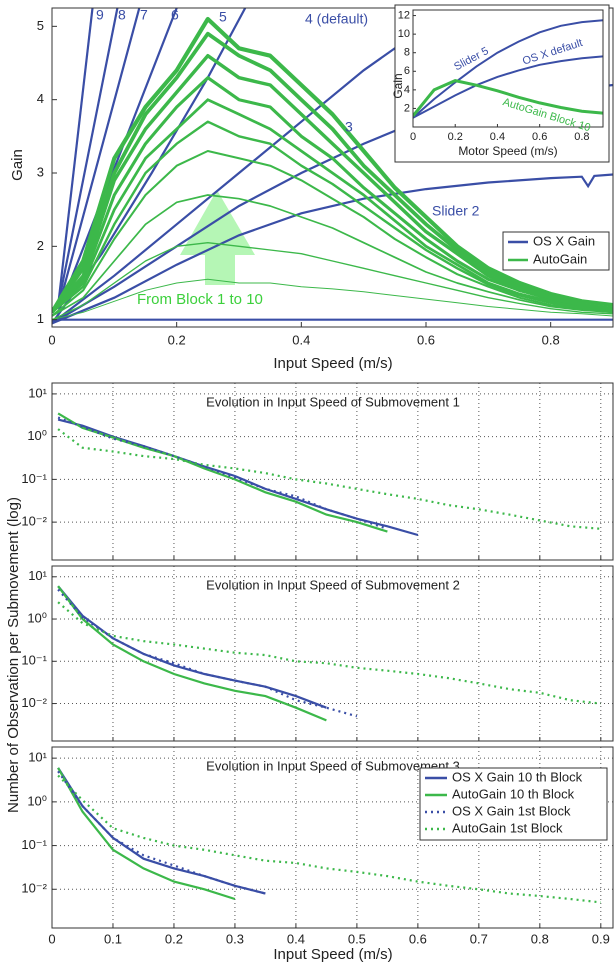 This screenshot has height=963, width=614. I want to click on y-tick-label: 8, so click(407, 53).